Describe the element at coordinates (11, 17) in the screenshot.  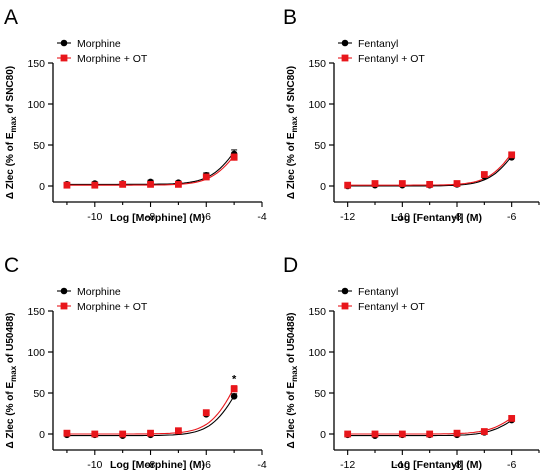
I see `panel-letter: A` at that location.